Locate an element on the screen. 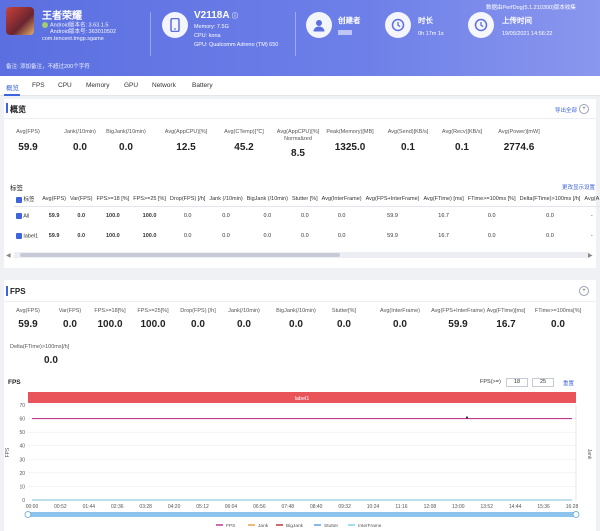 This screenshot has width=600, height=531. metric-card: Avg(InterFrame) 0.0 is located at coordinates (400, 319).